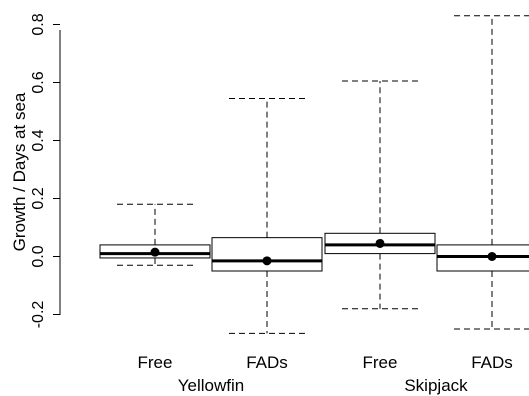 The width and height of the screenshot is (529, 396). Describe the element at coordinates (38, 24) in the screenshot. I see `y-tick-label: 0.8` at that location.